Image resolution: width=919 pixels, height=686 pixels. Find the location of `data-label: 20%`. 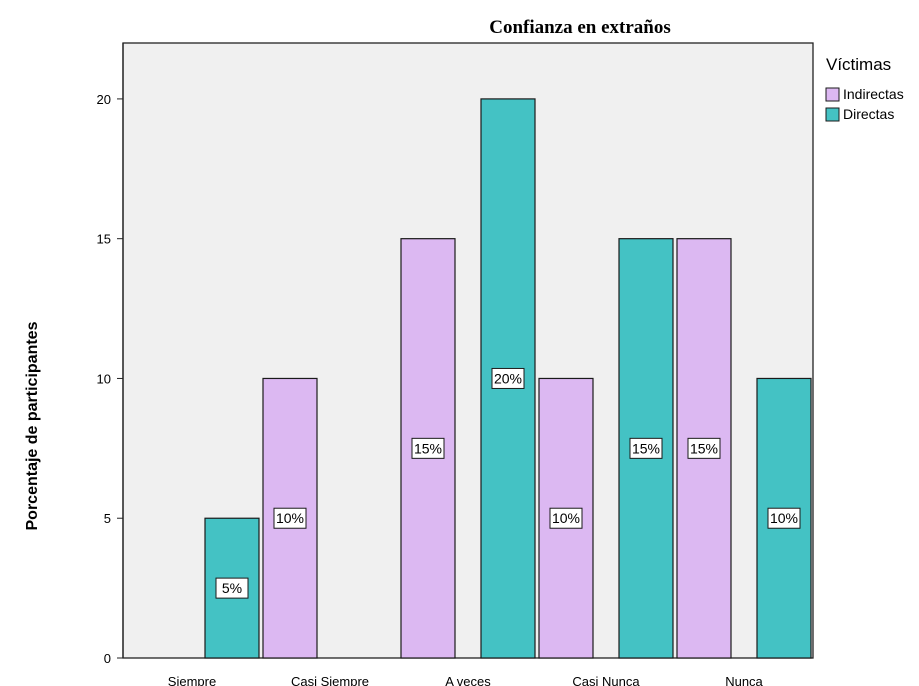

data-label: 20% is located at coordinates (508, 378).